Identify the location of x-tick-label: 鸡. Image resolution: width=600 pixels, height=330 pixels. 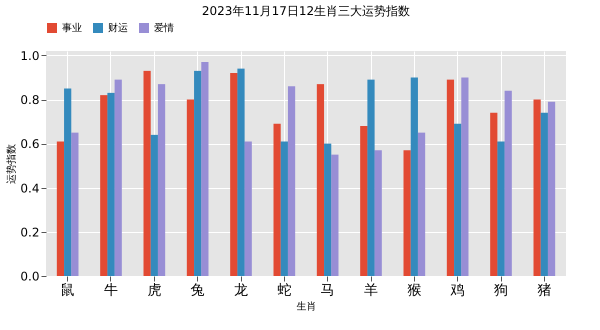
(457, 290).